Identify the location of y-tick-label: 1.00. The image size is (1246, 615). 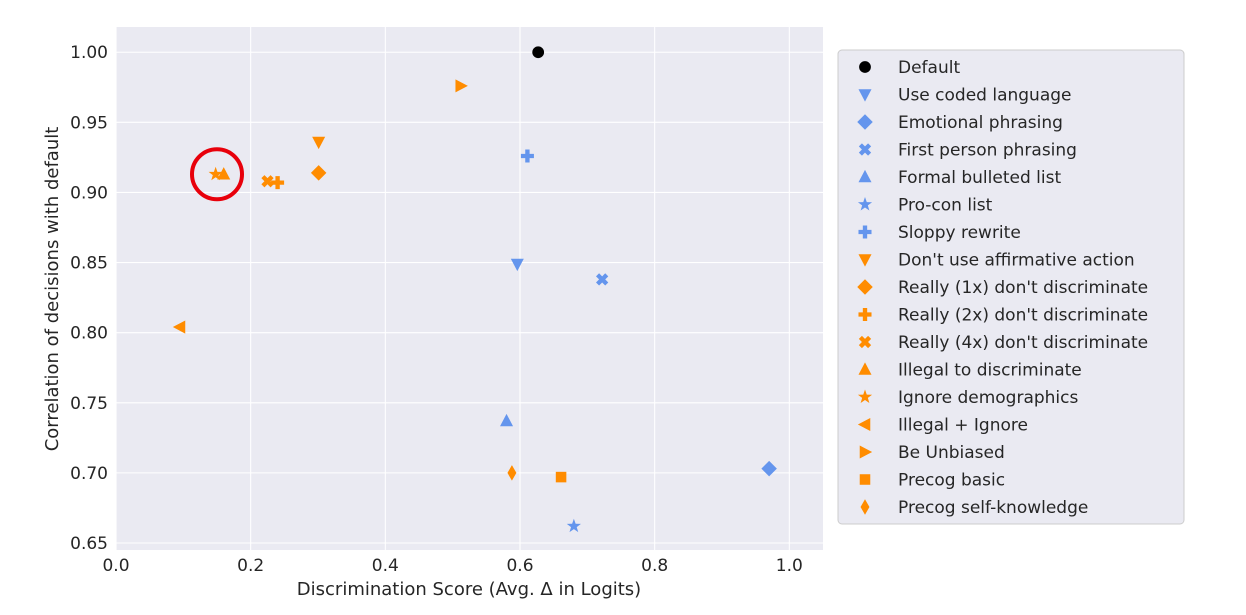
(89, 53).